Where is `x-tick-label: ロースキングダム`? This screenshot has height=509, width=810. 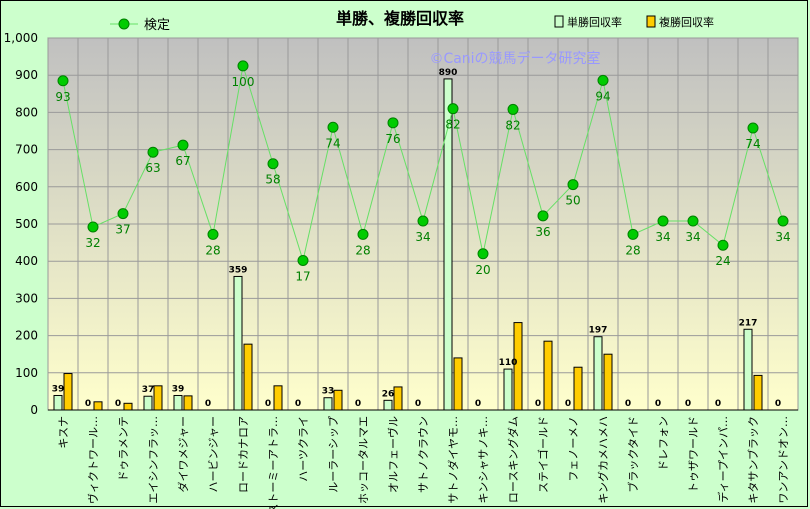
x-tick-label: ロースキングダム is located at coordinates (513, 459).